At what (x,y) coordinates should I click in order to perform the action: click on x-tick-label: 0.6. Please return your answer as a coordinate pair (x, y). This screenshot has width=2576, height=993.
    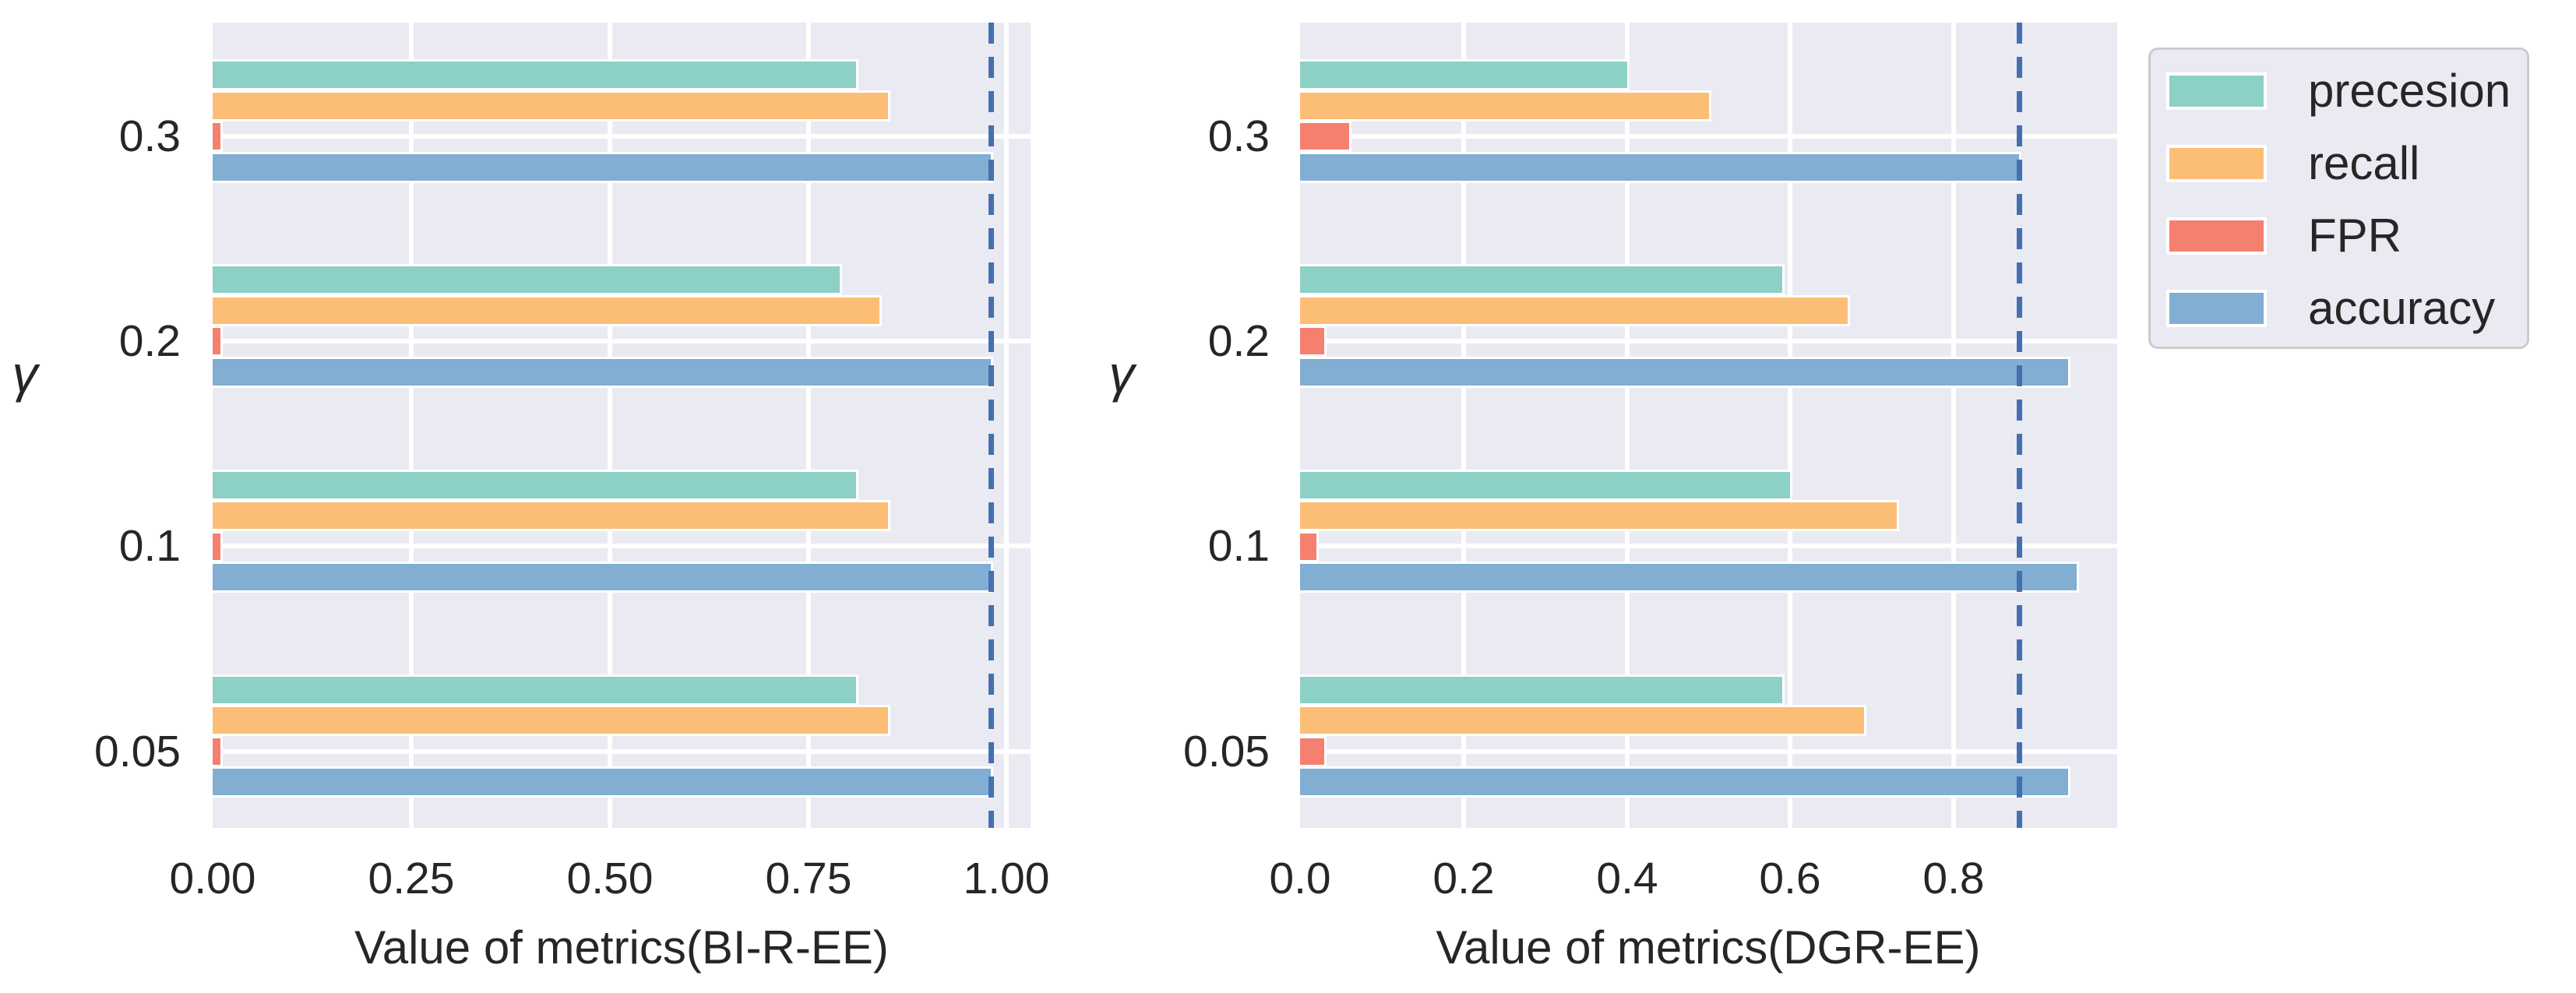
    Looking at the image, I should click on (1790, 878).